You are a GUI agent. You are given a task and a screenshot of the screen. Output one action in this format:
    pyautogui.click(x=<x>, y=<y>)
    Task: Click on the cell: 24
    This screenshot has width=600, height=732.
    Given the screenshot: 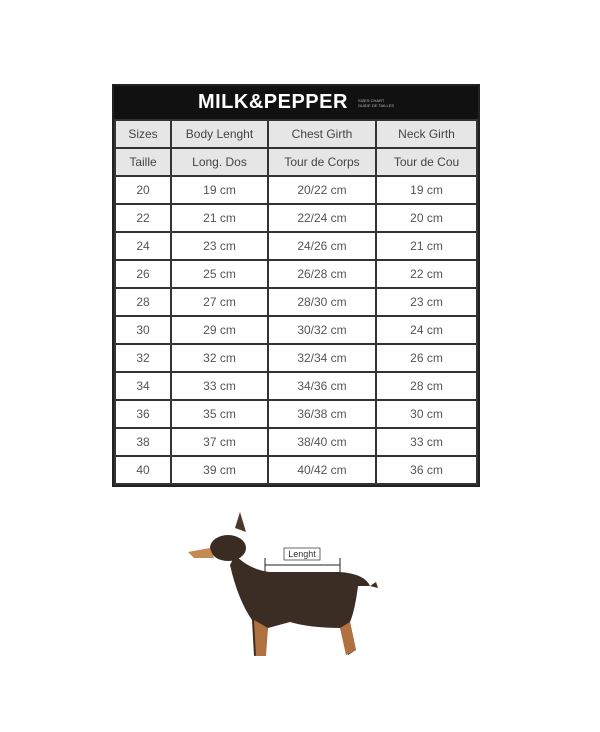 What is the action you would take?
    pyautogui.click(x=143, y=246)
    